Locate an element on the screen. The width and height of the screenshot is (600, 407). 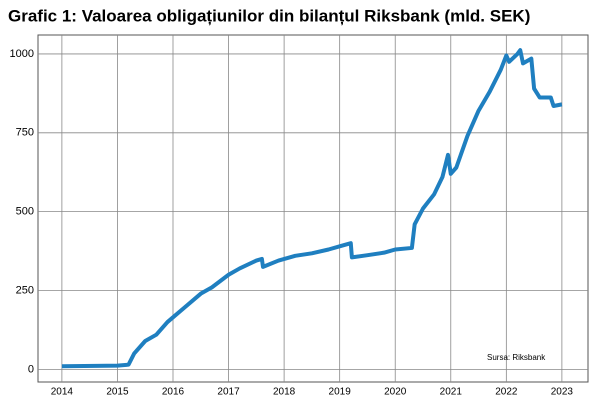
x-tick-label: 2015 is located at coordinates (117, 392).